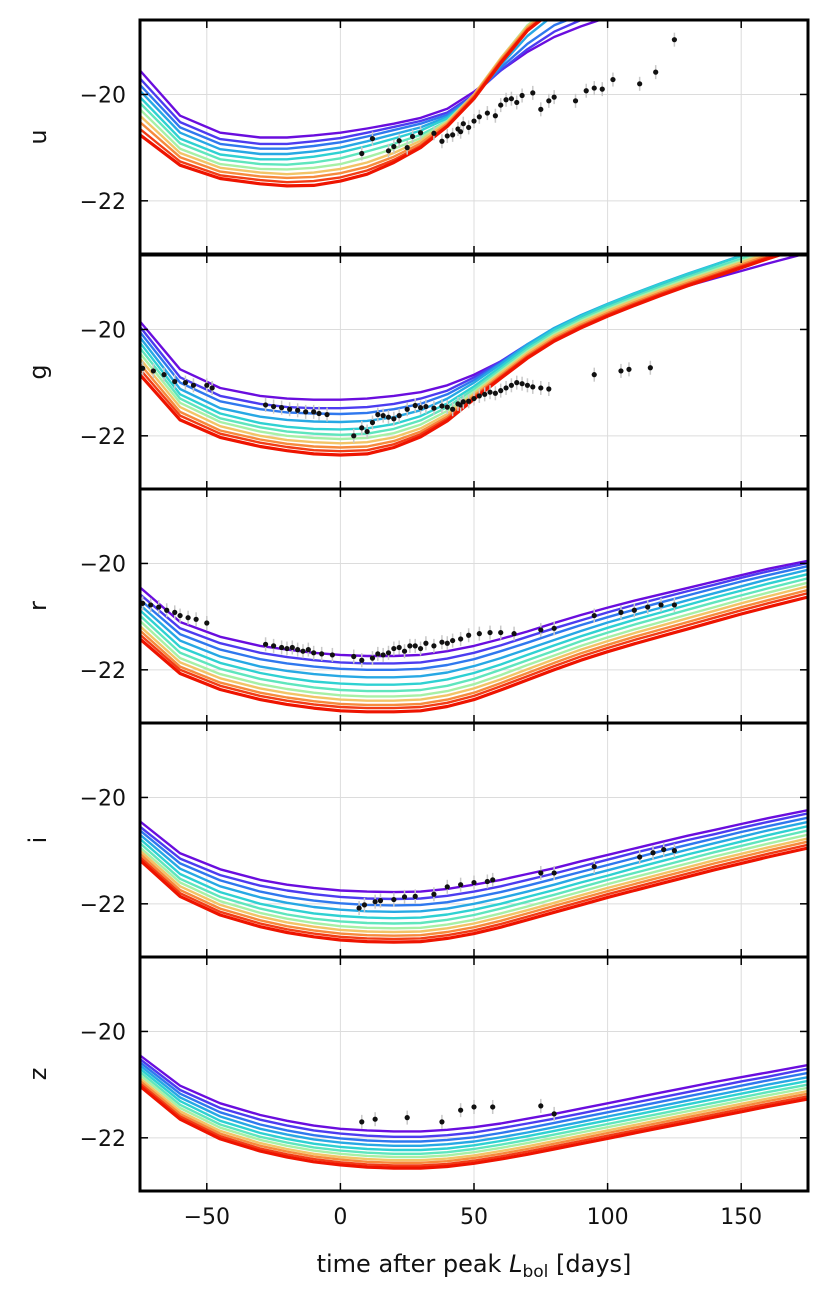 The height and width of the screenshot is (1303, 830). What do you see at coordinates (38, 606) in the screenshot?
I see `y-axis-label-r: r` at bounding box center [38, 606].